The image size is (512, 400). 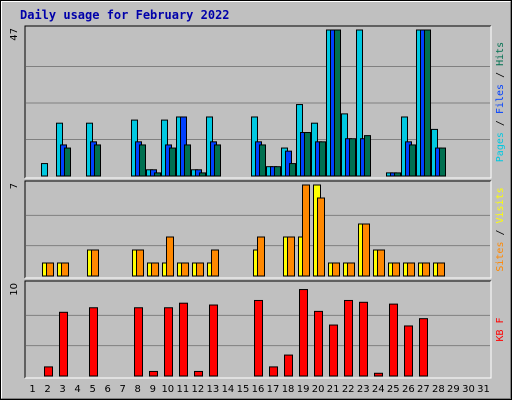 I want to click on panel-axis-title: KB F, so click(x=500, y=329).